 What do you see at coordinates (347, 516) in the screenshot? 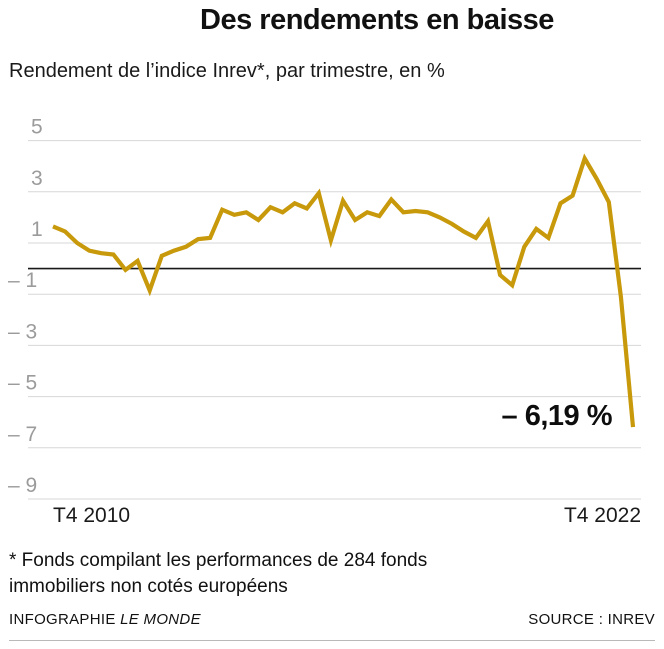
I see `x-axis-labels: T4 2010 T4 2022` at bounding box center [347, 516].